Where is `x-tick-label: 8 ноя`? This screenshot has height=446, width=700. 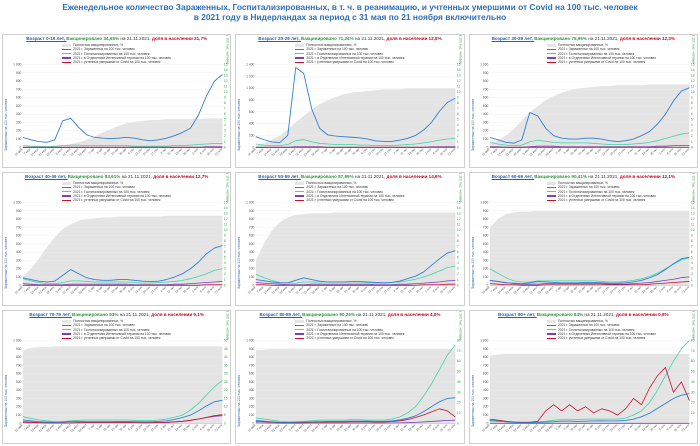 x-tick-label: 8 ноя is located at coordinates (670, 427).